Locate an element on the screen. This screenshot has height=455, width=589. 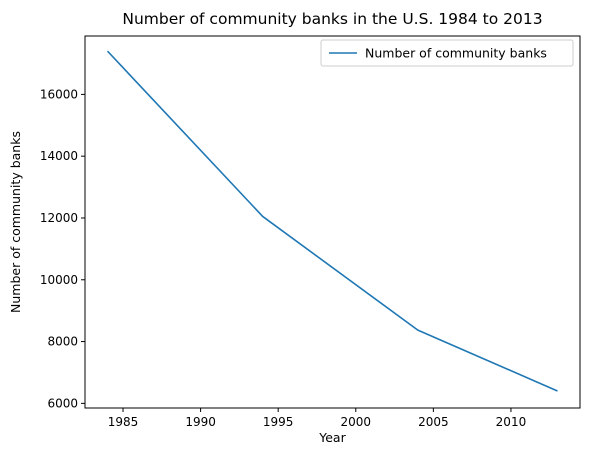
legend-box is located at coordinates (447, 53).